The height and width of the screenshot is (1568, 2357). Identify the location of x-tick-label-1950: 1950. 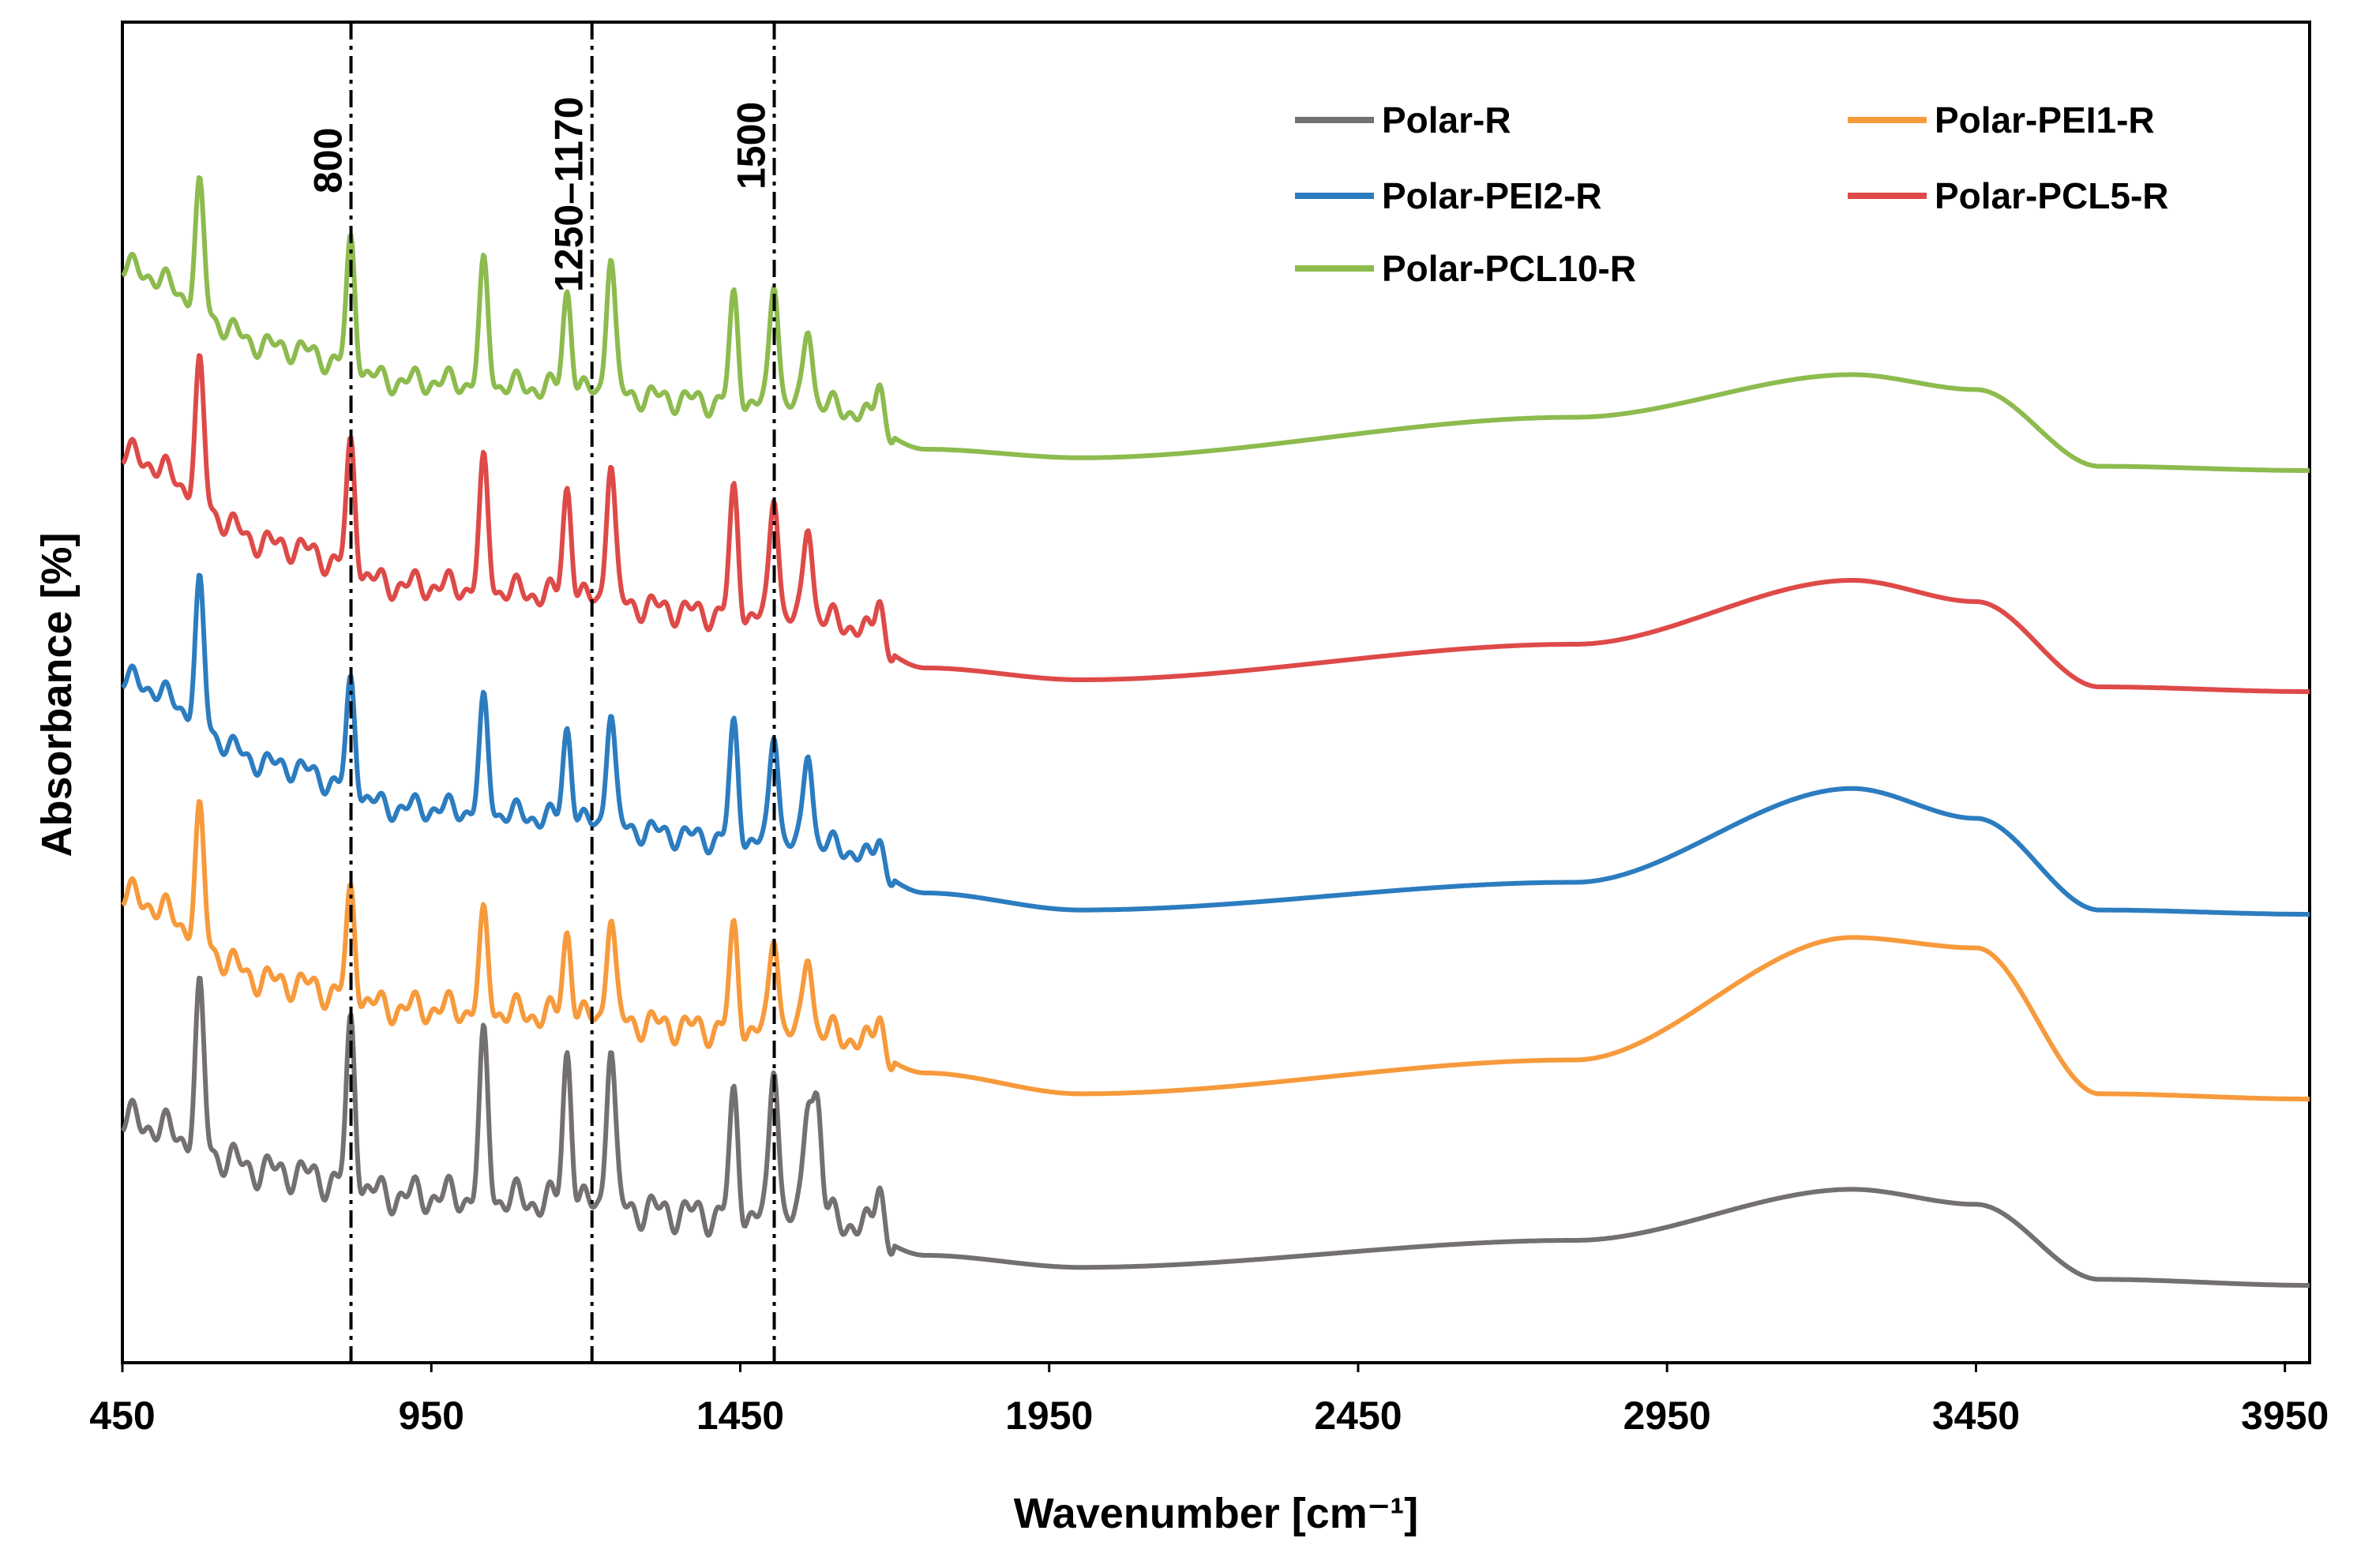
(1049, 1416).